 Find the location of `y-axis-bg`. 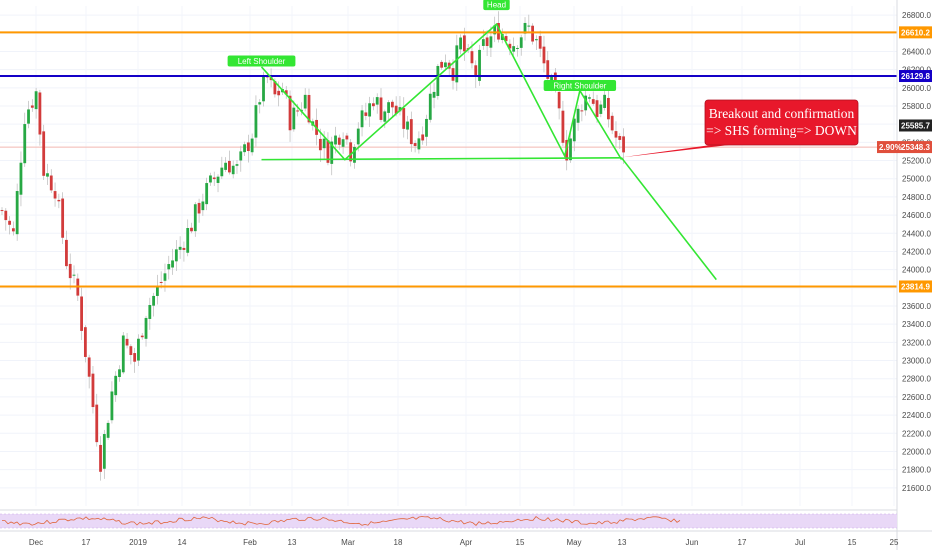

y-axis-bg is located at coordinates (914, 275).